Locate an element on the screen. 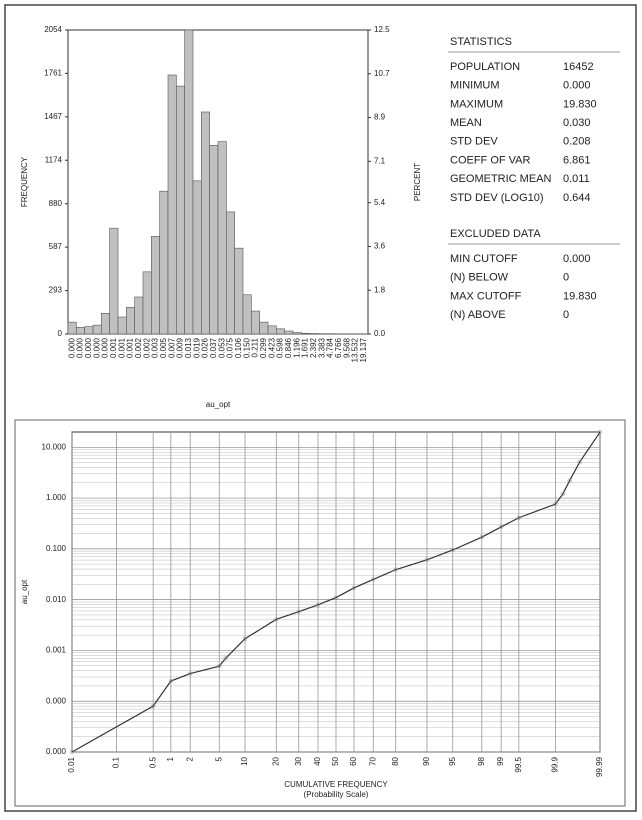  x-tick-label: 60 is located at coordinates (353, 760).